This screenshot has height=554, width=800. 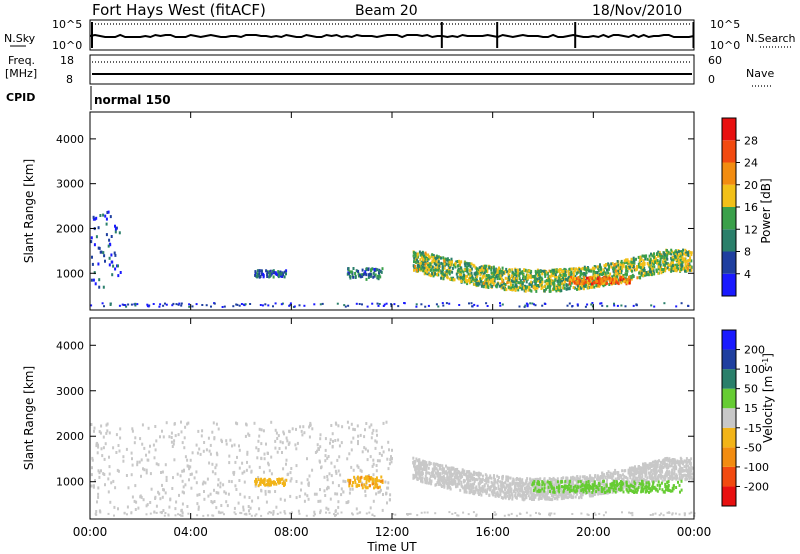 What do you see at coordinates (729, 195) in the screenshot?
I see `colorbar-swatch` at bounding box center [729, 195].